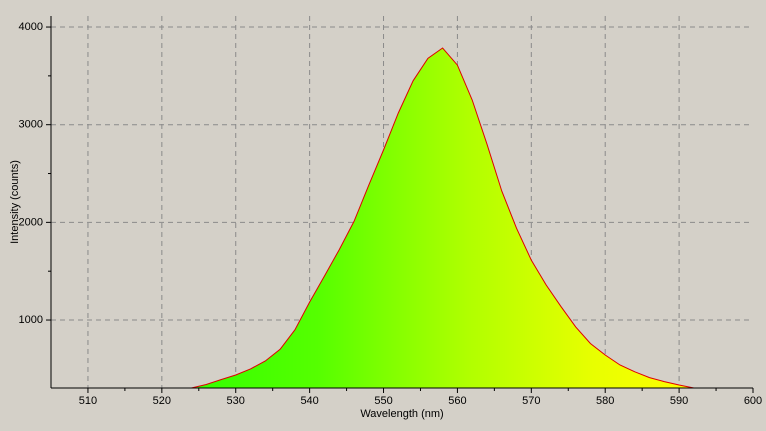  Describe the element at coordinates (605, 401) in the screenshot. I see `x-tick-label: 580` at that location.